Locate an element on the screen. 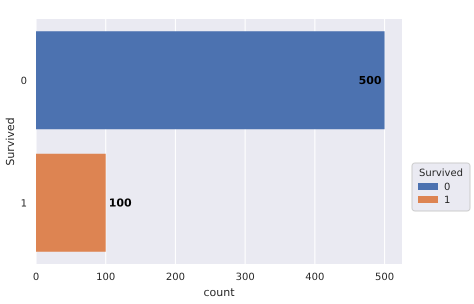 The image size is (474, 304). x-tick-label: 500 is located at coordinates (384, 277).